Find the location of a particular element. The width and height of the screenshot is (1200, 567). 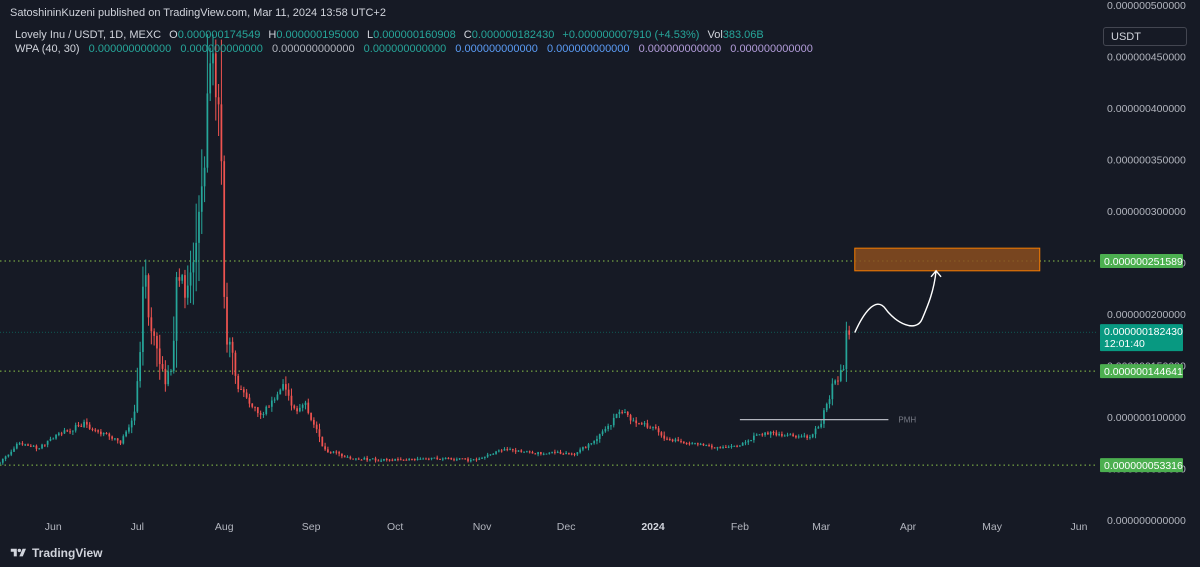

currency-selector: USDT is located at coordinates (1145, 36).